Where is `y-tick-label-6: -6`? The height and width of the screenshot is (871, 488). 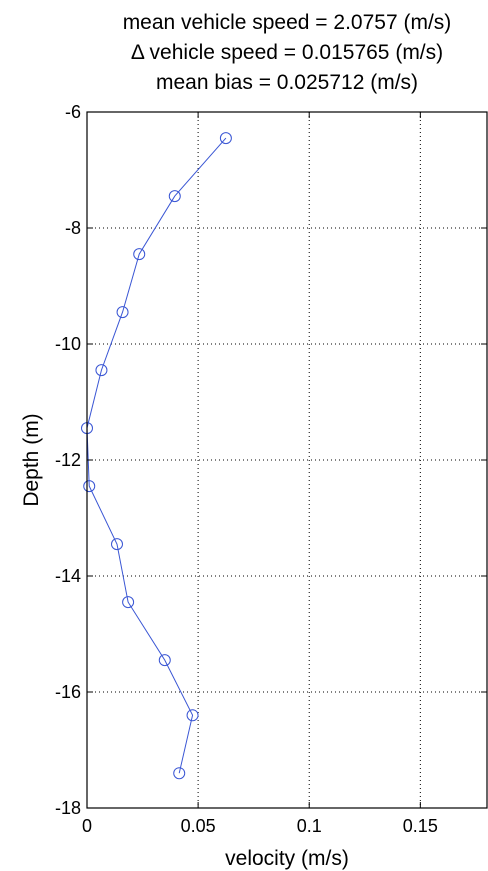 y-tick-label-6: -6 is located at coordinates (73, 112).